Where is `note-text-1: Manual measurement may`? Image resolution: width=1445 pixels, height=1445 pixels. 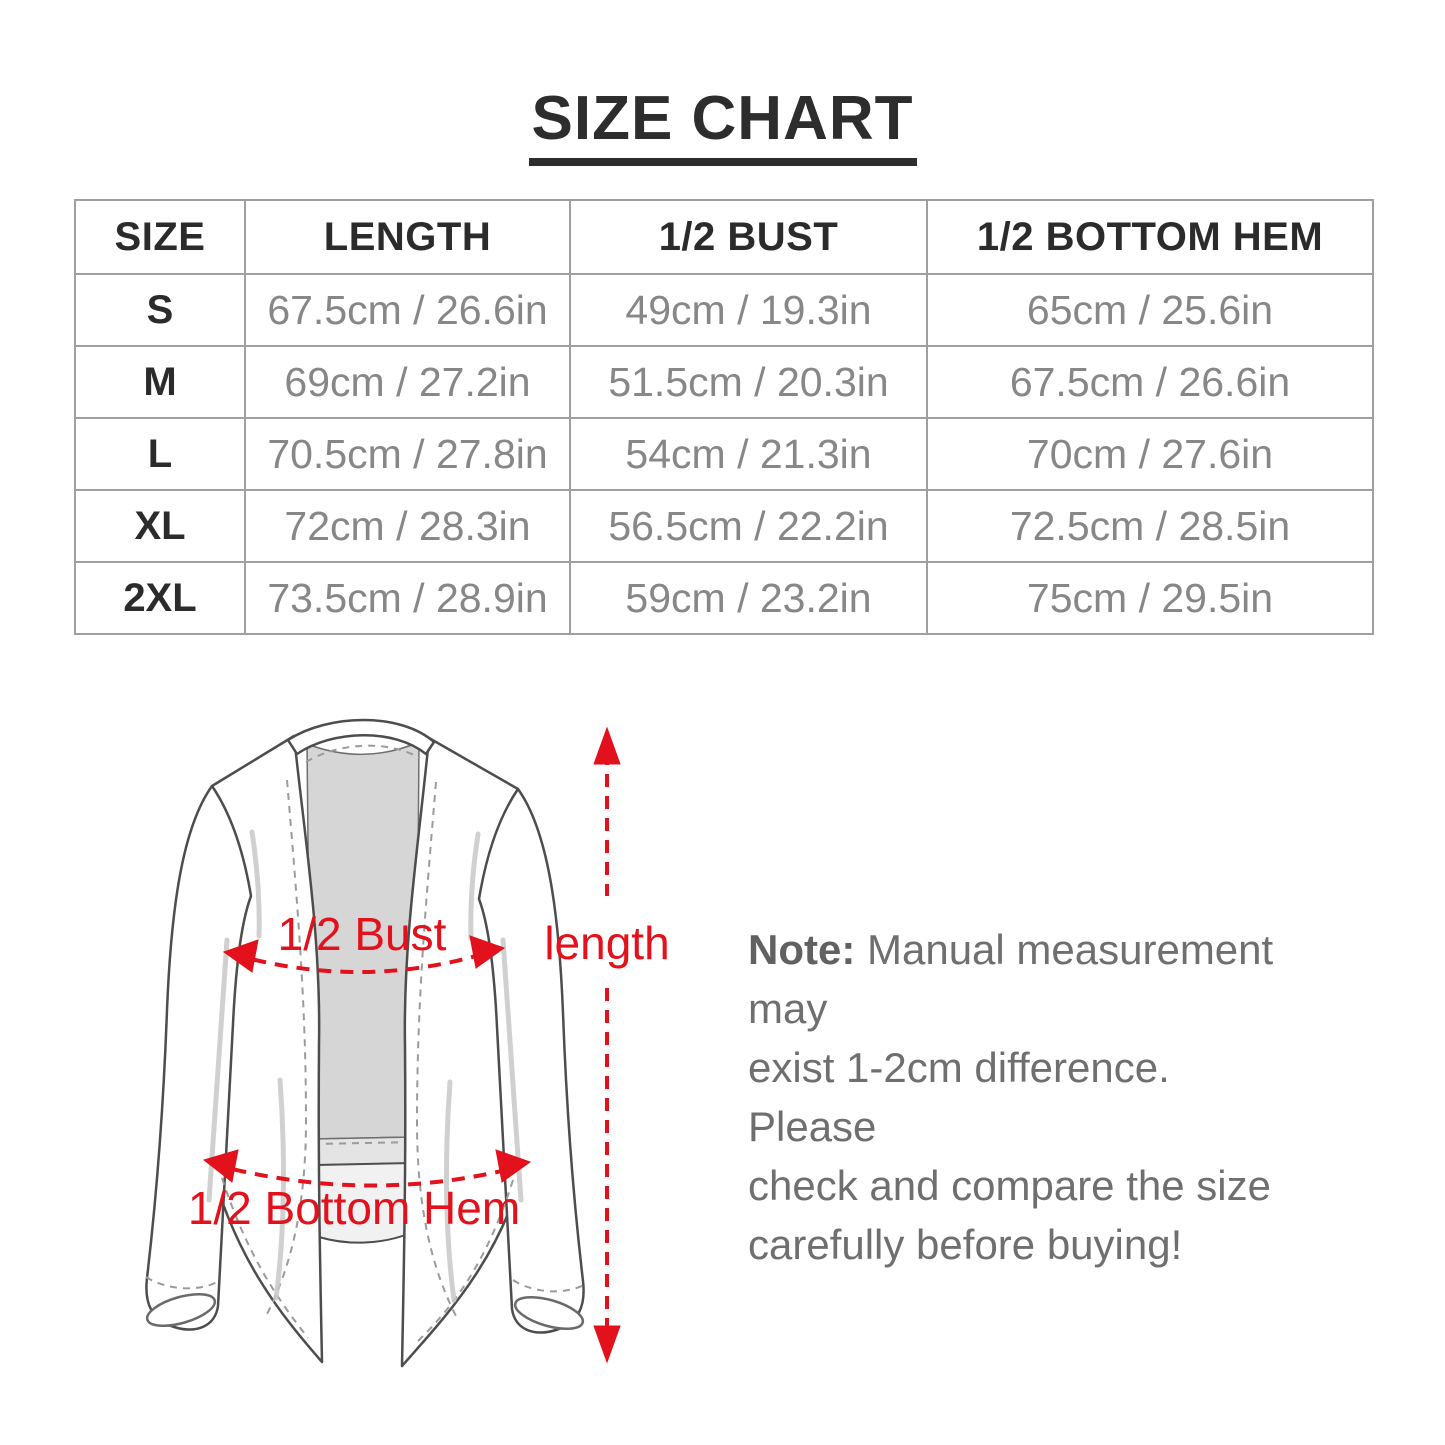 note-text-1: Manual measurement may is located at coordinates (1011, 979).